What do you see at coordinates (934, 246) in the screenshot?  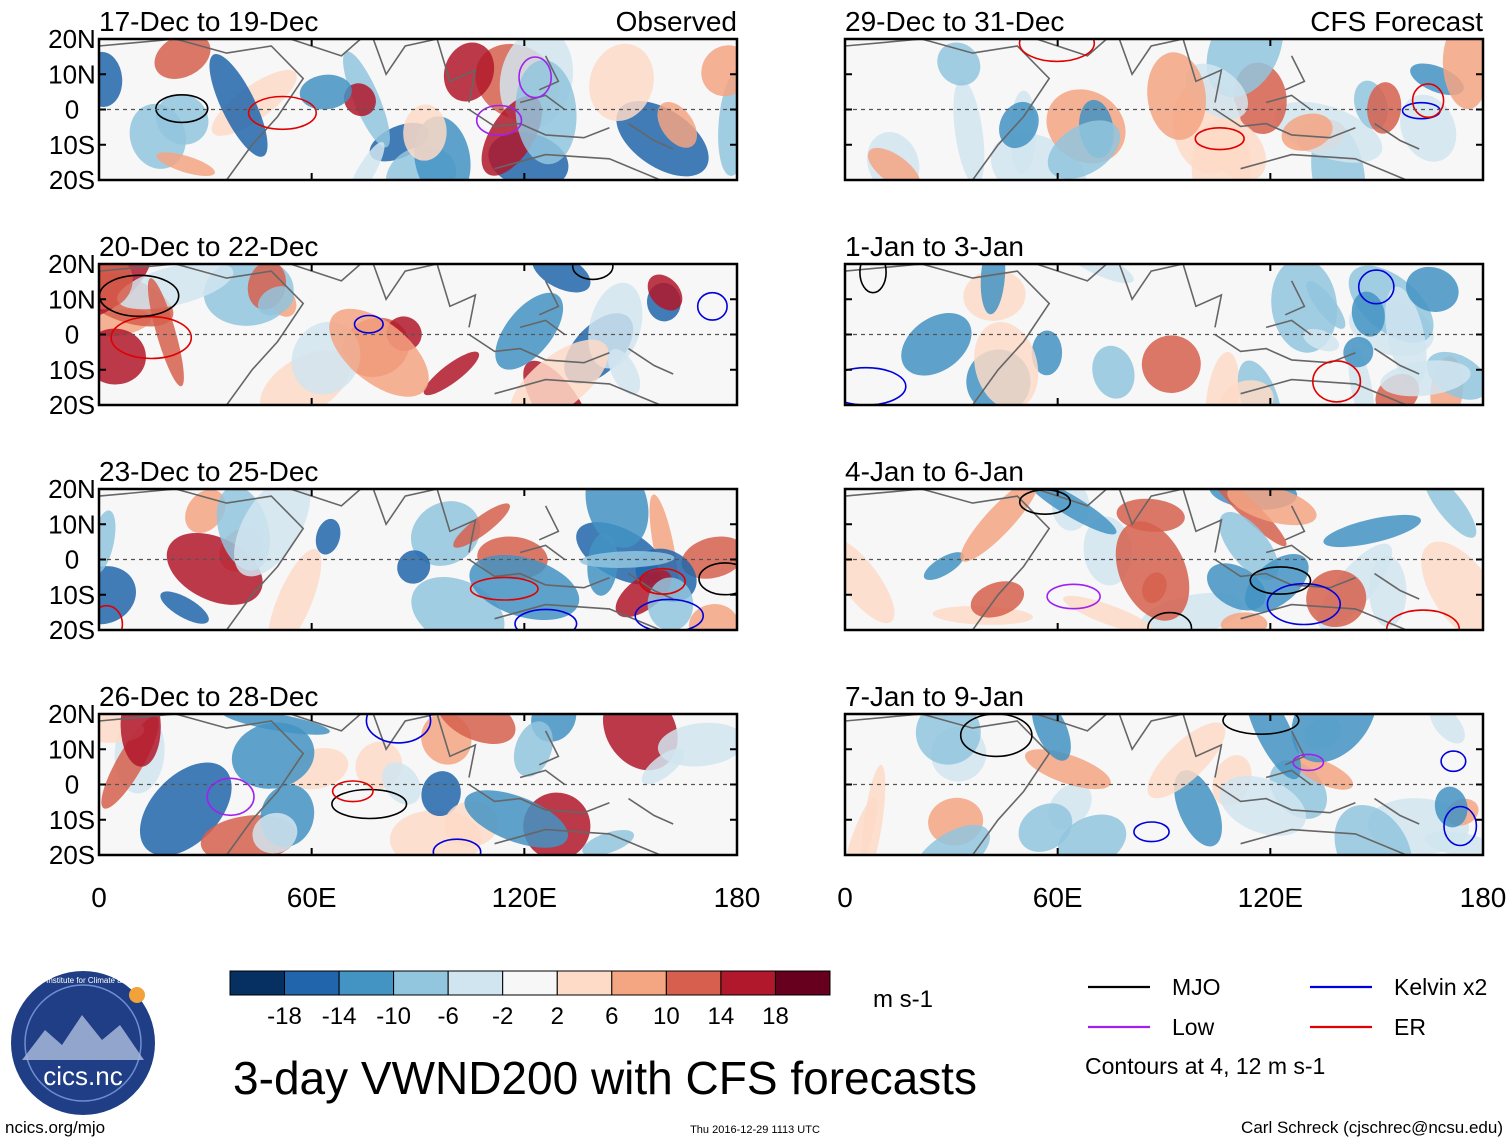 I see `panel-title: 1-Jan to 3-Jan` at bounding box center [934, 246].